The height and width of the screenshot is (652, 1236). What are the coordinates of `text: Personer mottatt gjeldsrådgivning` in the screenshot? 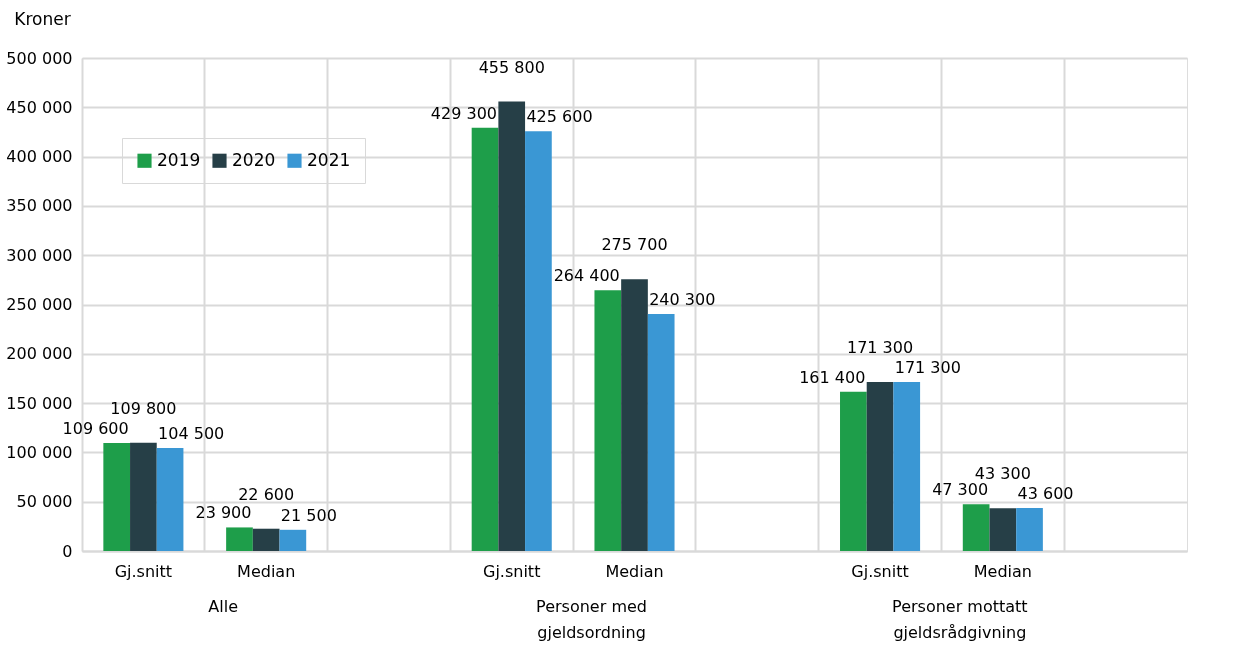 It's located at (960, 619).